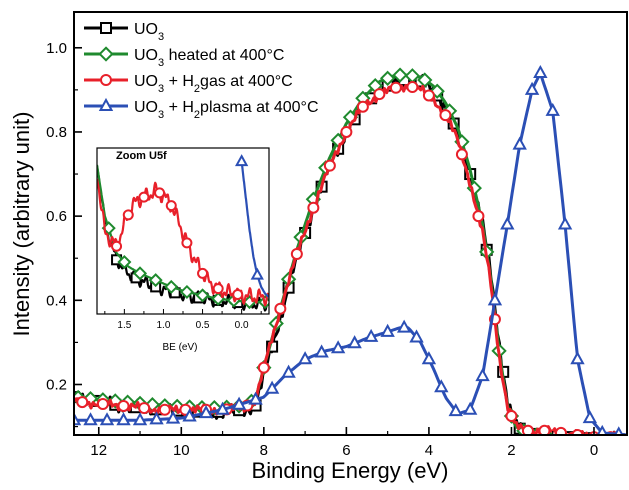 The height and width of the screenshot is (490, 629). What do you see at coordinates (56, 48) in the screenshot?
I see `main-y-tick-label-4: 1.0` at bounding box center [56, 48].